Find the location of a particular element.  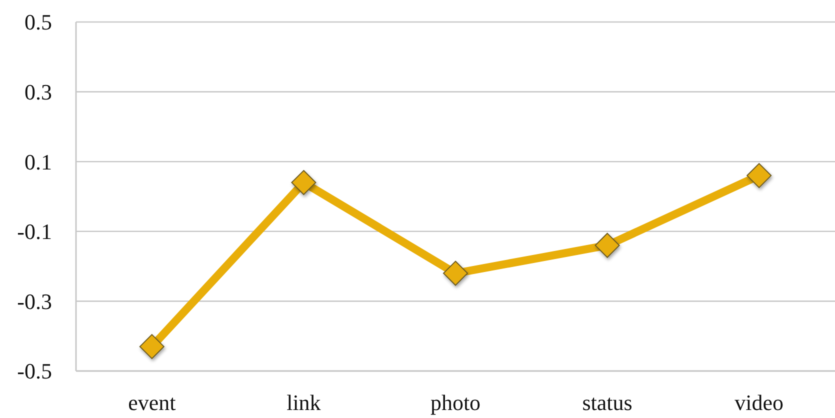

x-tick-label: event is located at coordinates (152, 402).